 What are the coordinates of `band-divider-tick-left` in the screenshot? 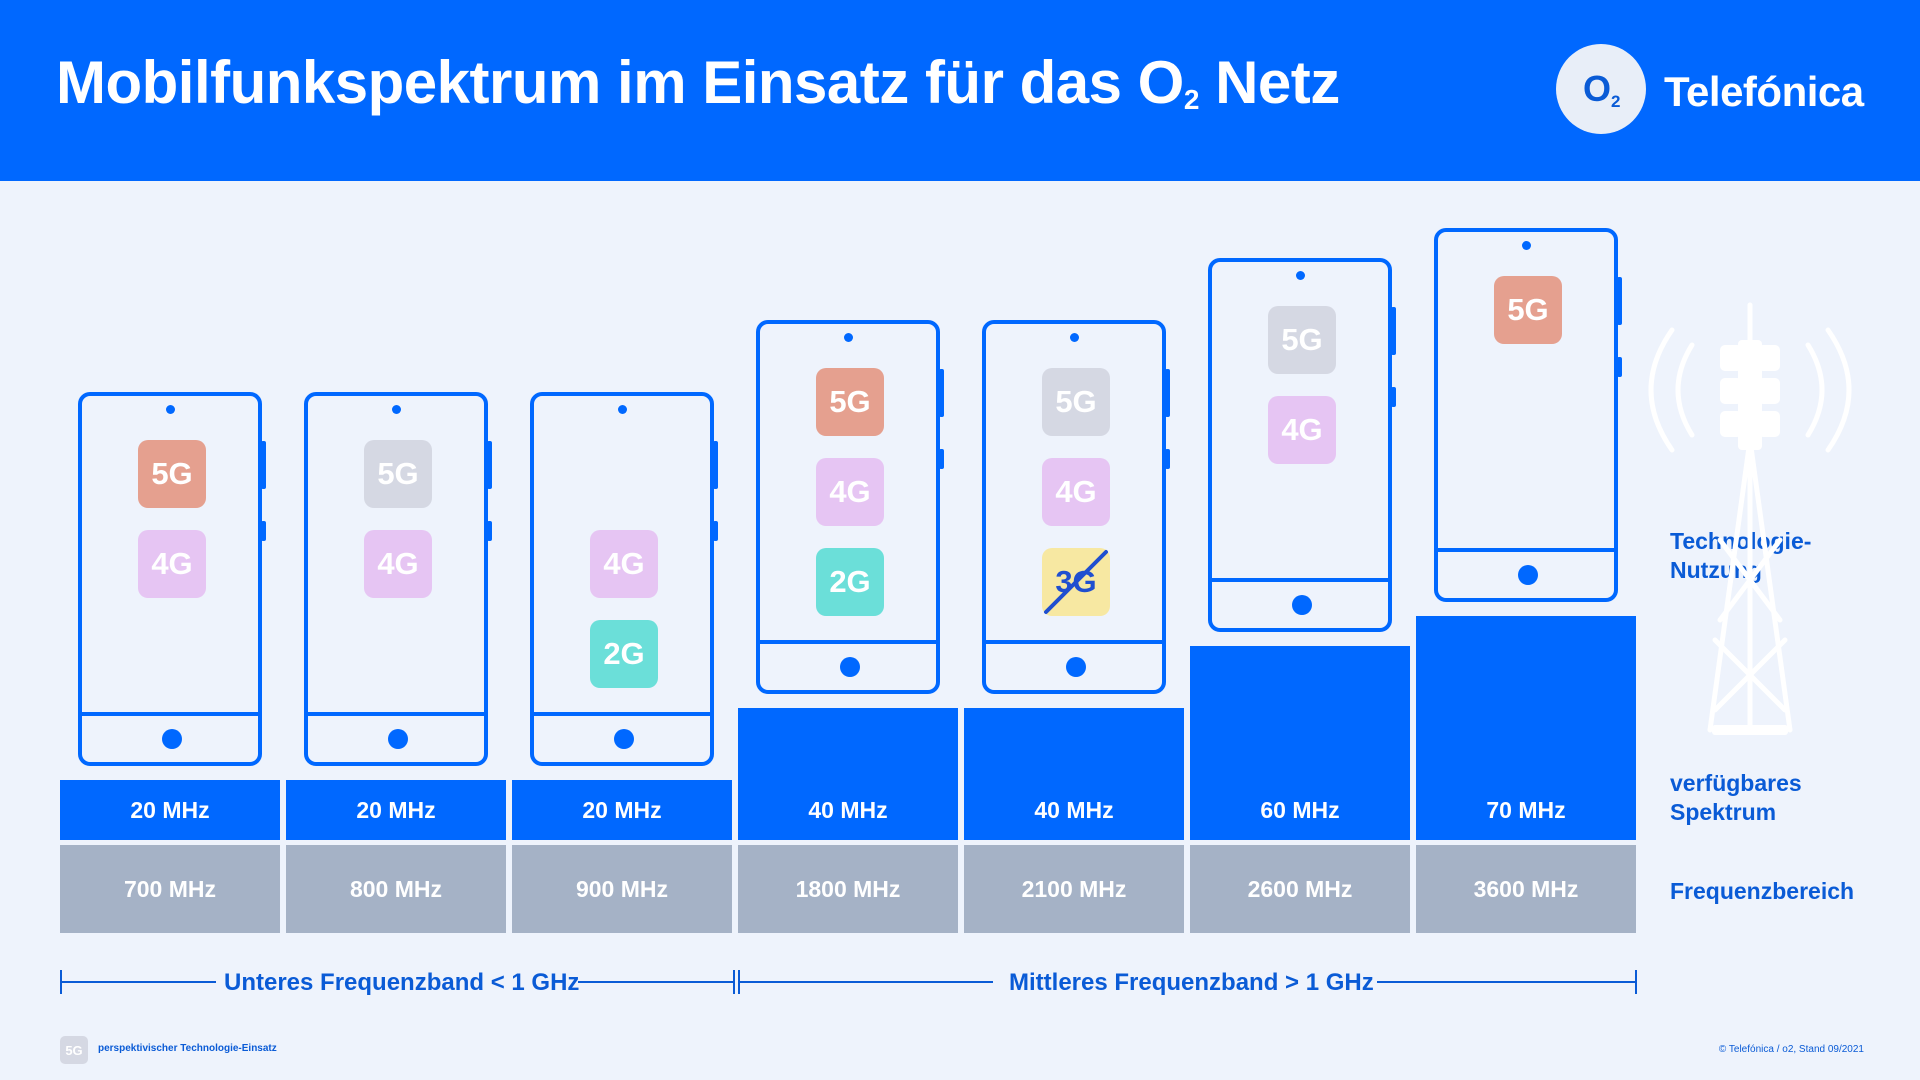 It's located at (734, 982).